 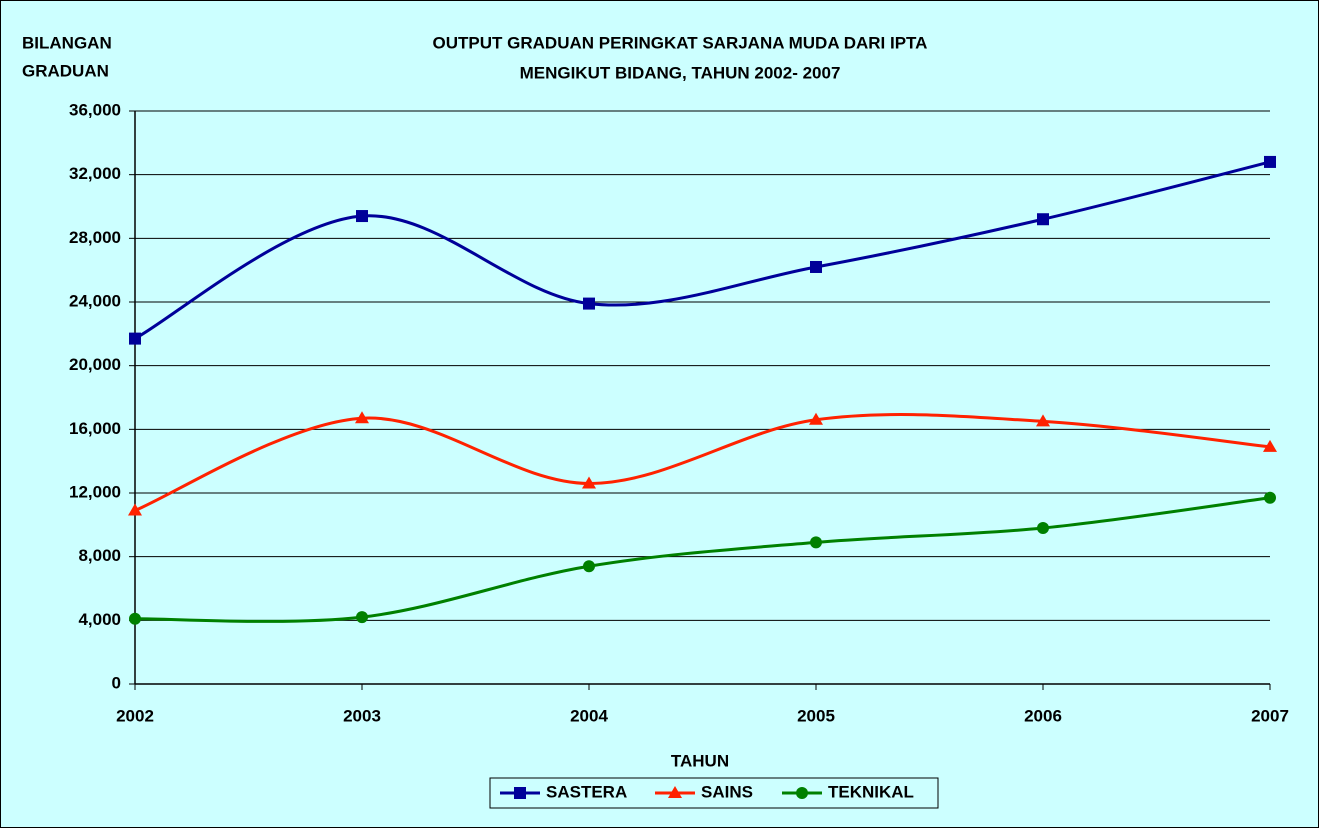 What do you see at coordinates (95, 173) in the screenshot?
I see `y-tick-label: 32,000` at bounding box center [95, 173].